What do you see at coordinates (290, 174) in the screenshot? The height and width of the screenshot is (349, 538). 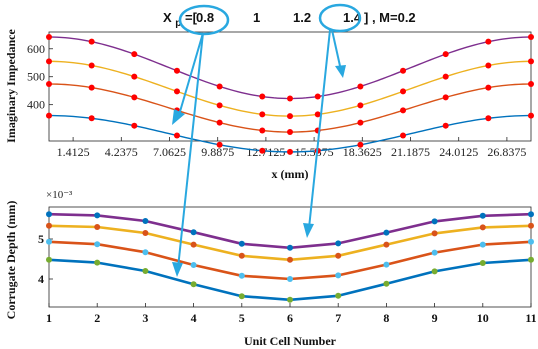 I see `chart-top-xlabel: x (mm)` at bounding box center [290, 174].